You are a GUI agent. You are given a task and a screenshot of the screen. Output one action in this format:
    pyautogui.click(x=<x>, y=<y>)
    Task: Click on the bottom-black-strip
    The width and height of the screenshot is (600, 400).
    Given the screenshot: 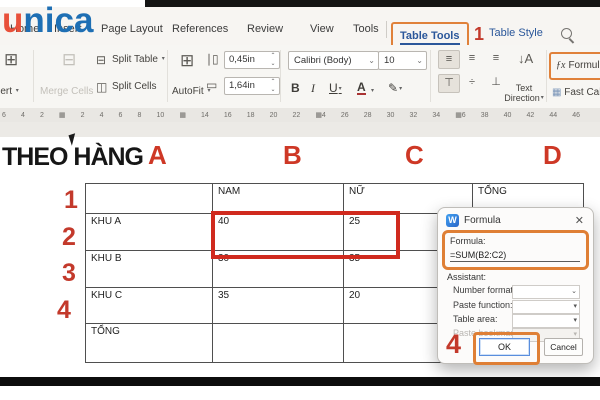 What is the action you would take?
    pyautogui.click(x=300, y=381)
    